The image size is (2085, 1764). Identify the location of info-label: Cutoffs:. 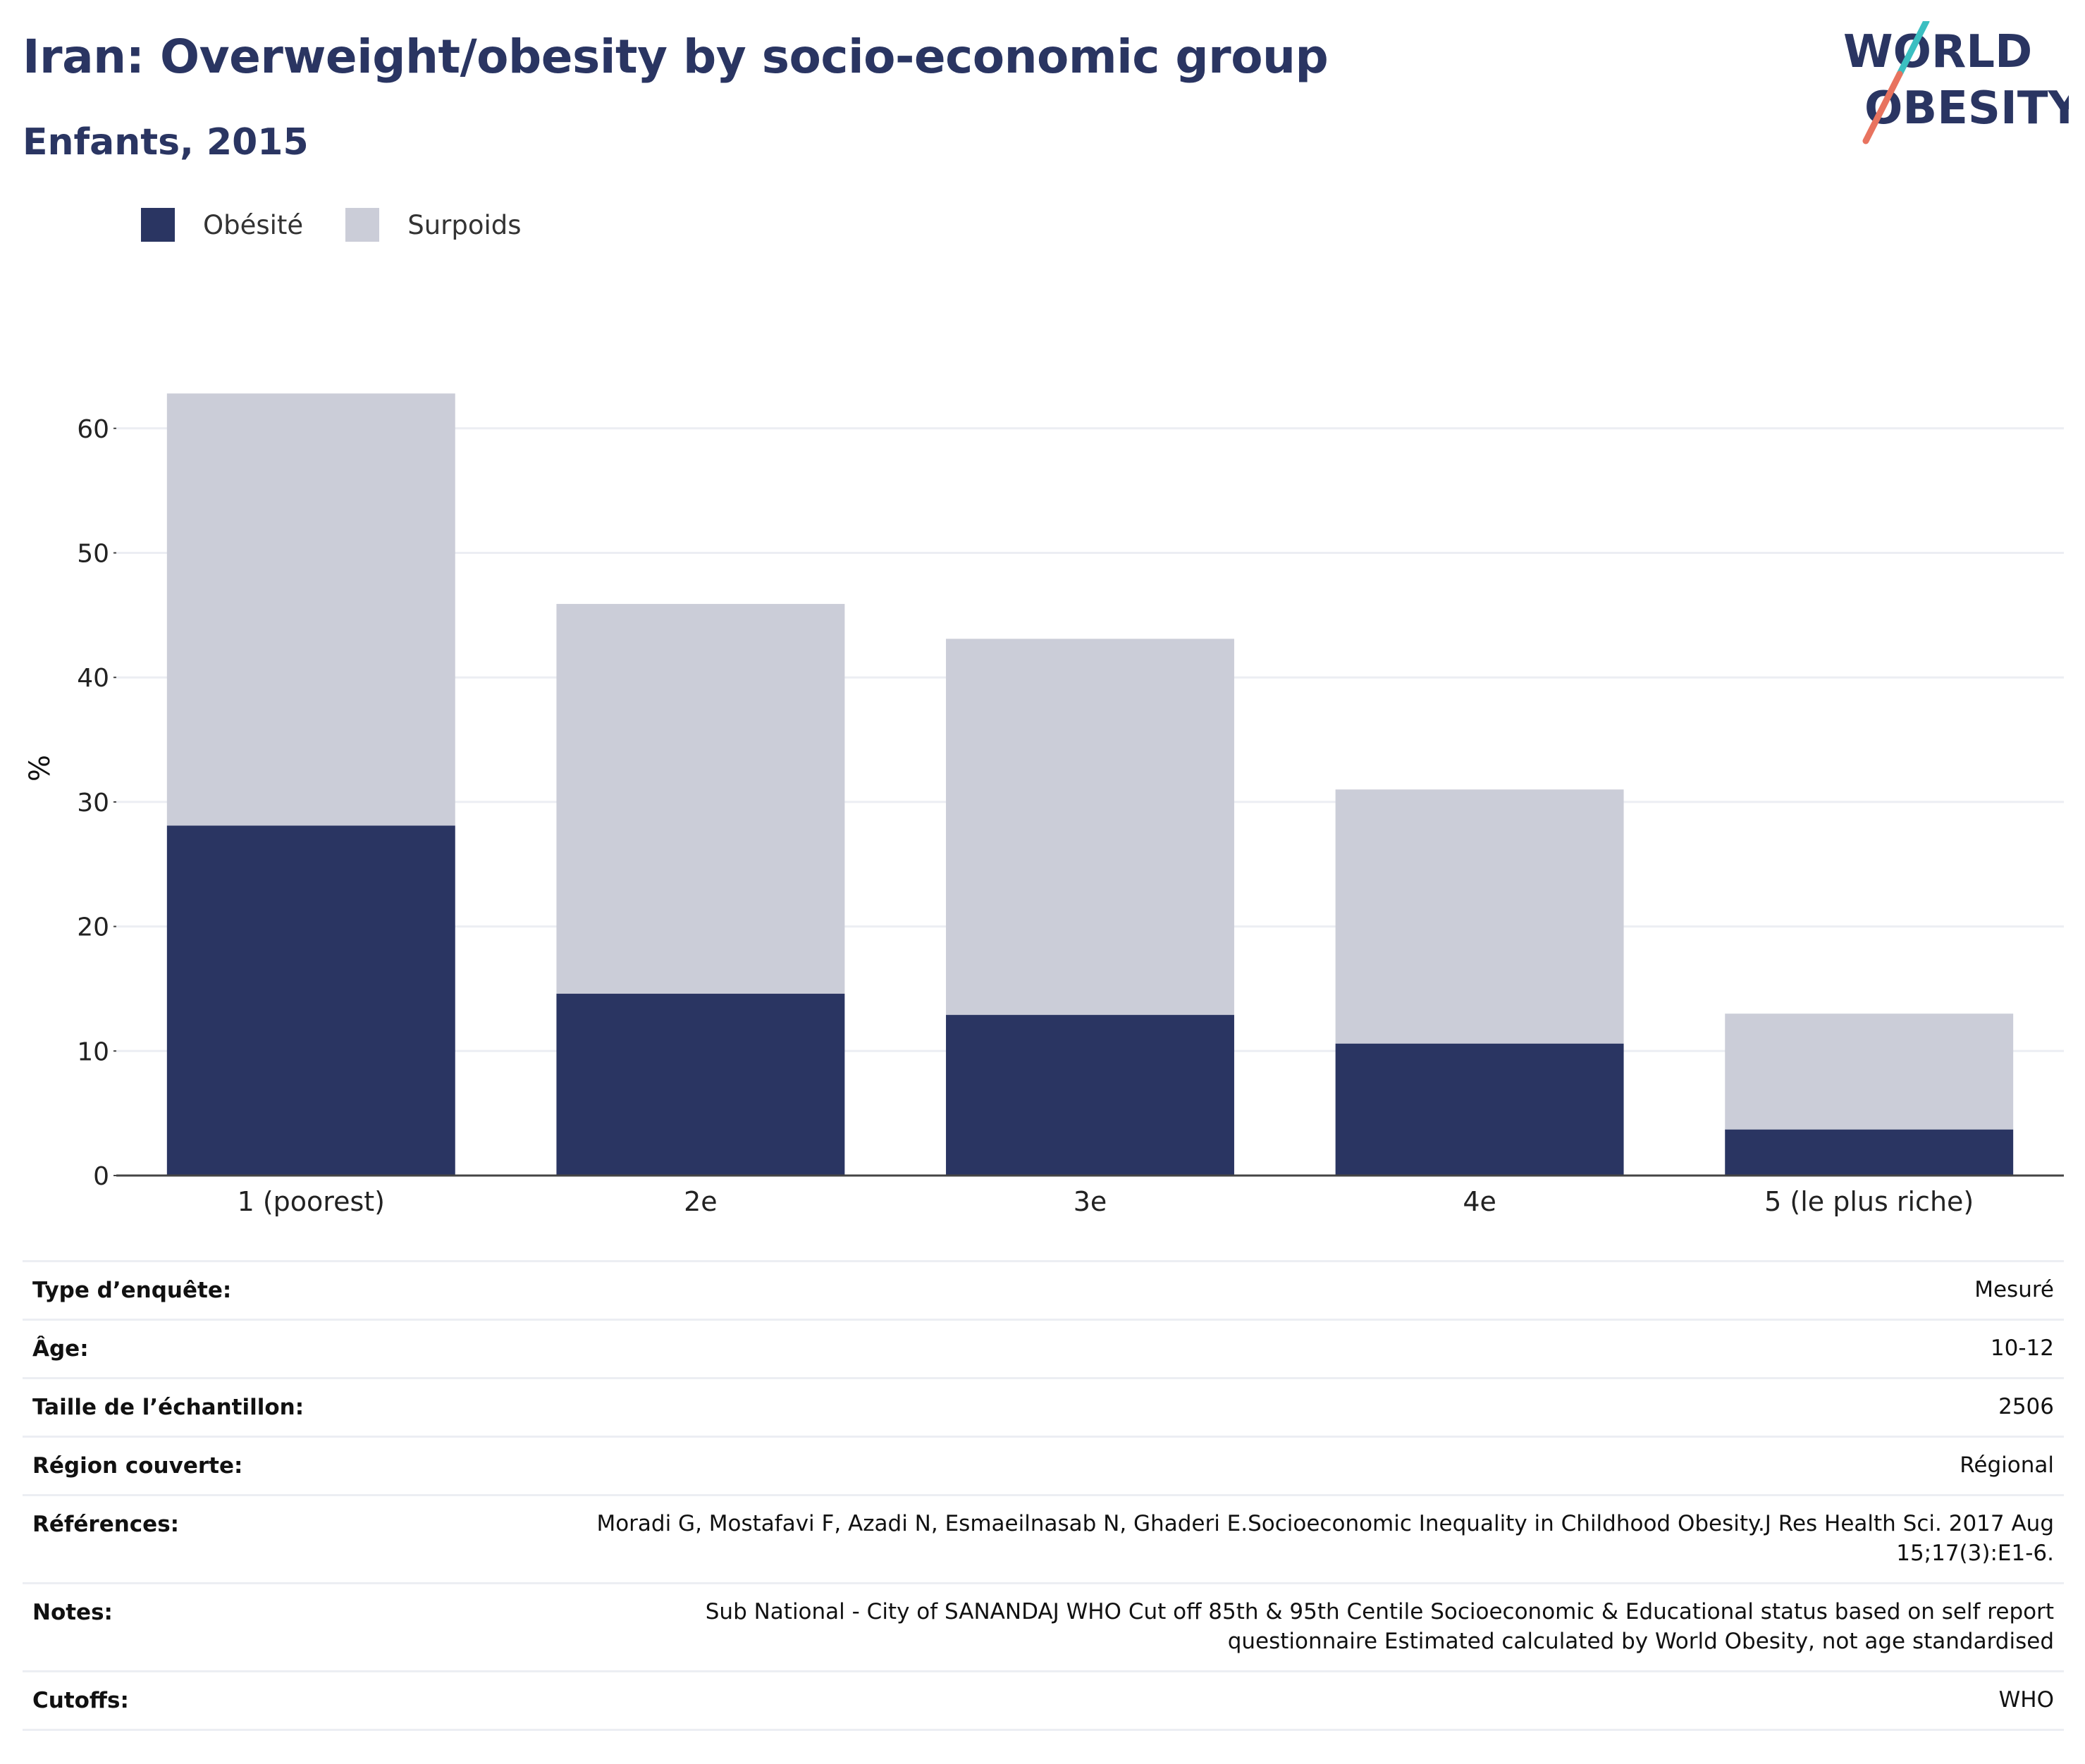
(286, 1700).